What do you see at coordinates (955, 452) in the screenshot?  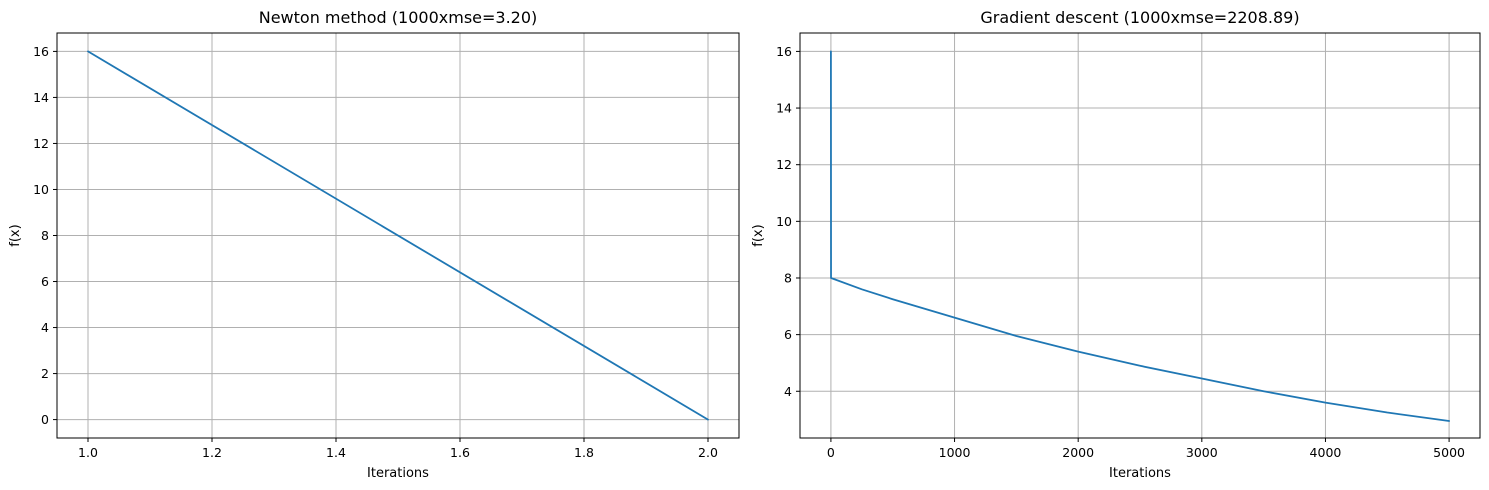 I see `x-tick-label: 1000` at bounding box center [955, 452].